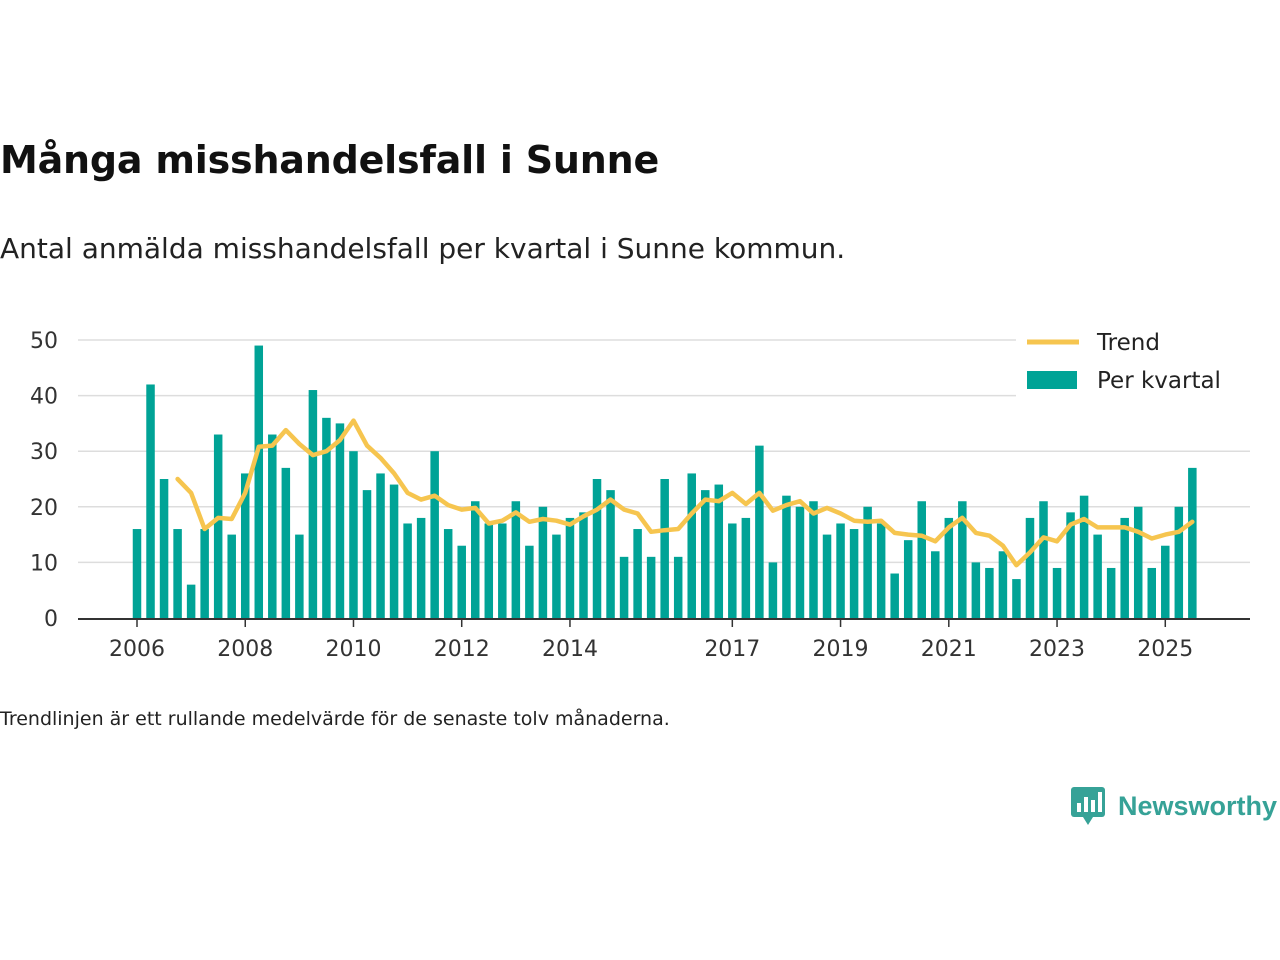  Describe the element at coordinates (44, 397) in the screenshot. I see `y-tick-label: 40` at that location.